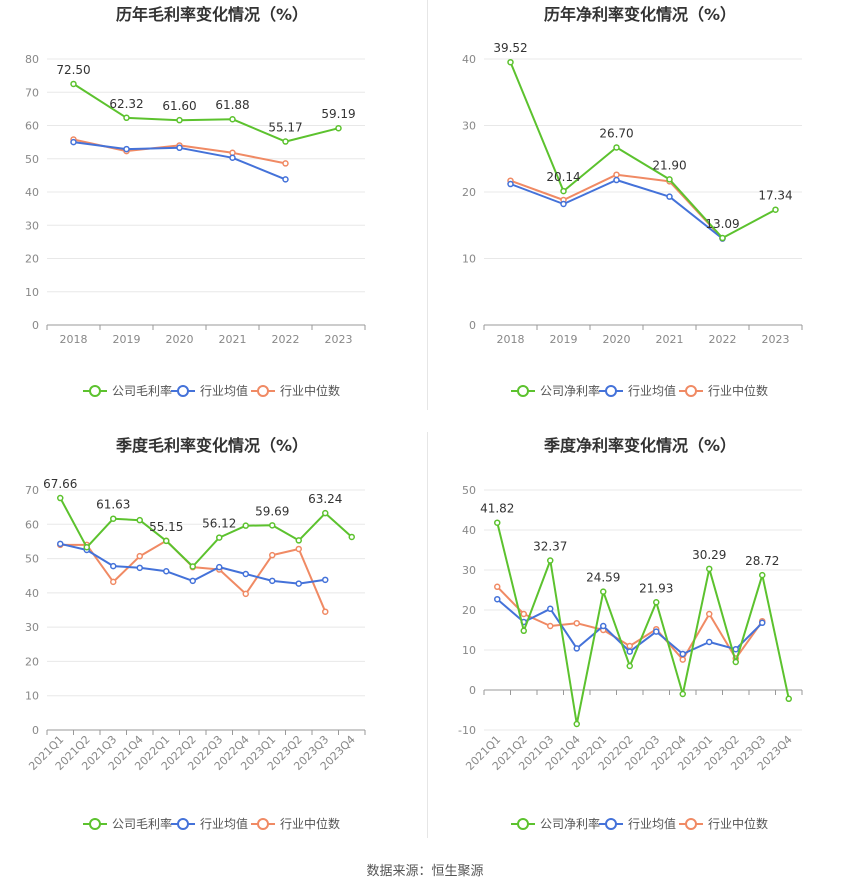  I want to click on data-label: 61.63, so click(113, 505).